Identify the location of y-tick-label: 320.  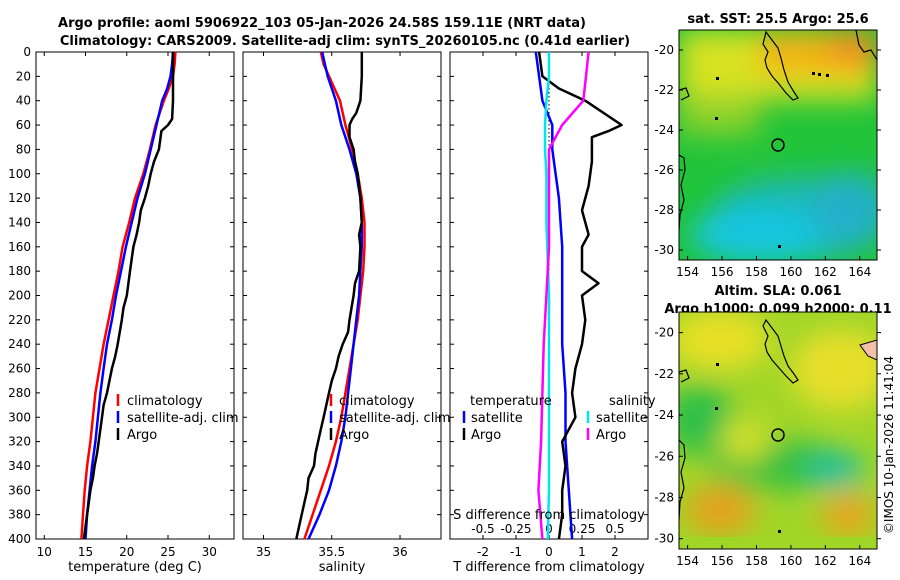
(19, 442).